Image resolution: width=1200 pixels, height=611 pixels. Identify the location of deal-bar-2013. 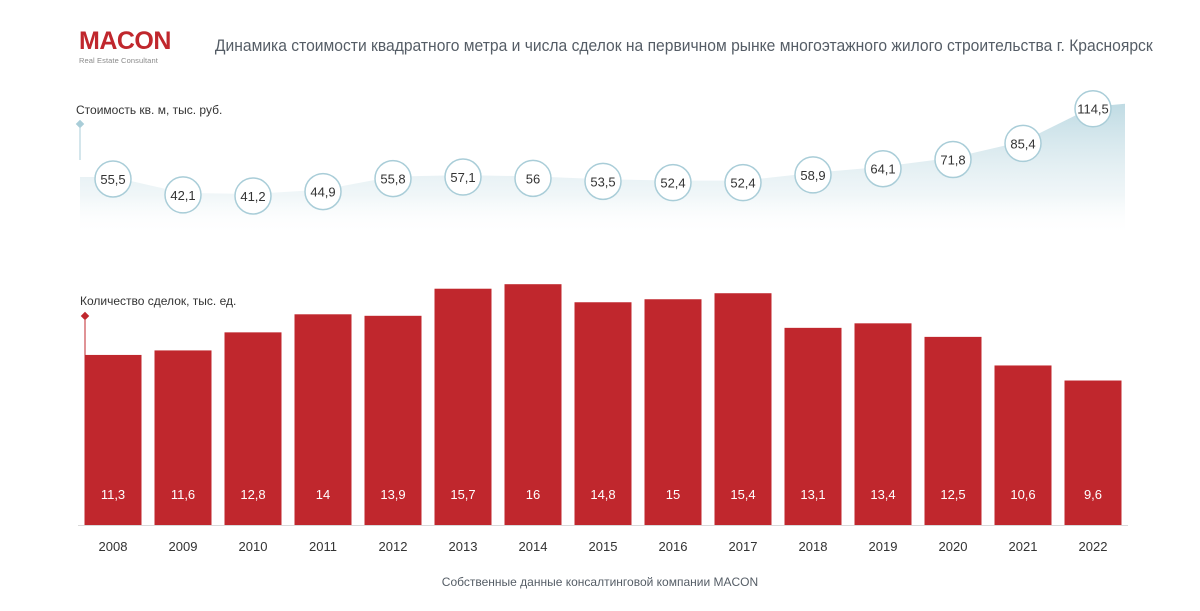
(463, 406).